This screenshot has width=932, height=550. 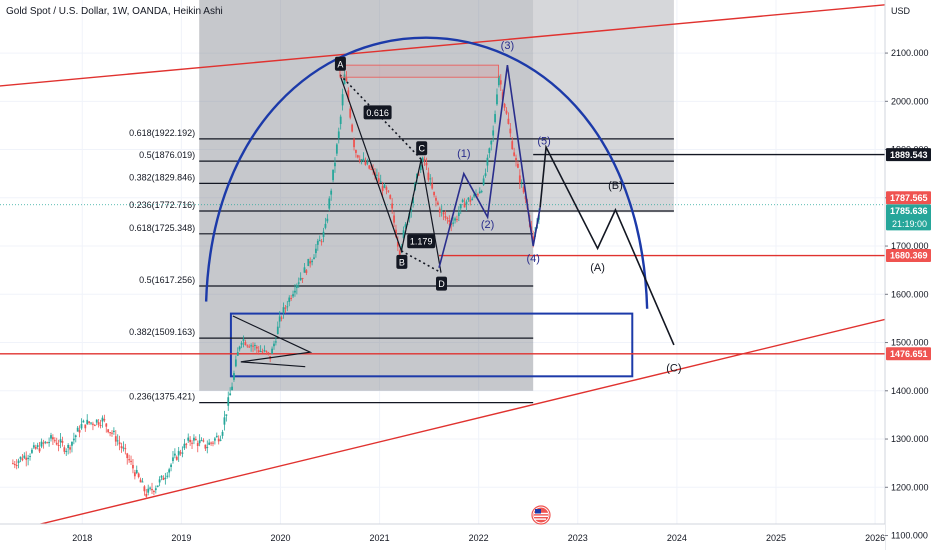 What do you see at coordinates (272, 341) in the screenshot?
I see `triangle-pattern` at bounding box center [272, 341].